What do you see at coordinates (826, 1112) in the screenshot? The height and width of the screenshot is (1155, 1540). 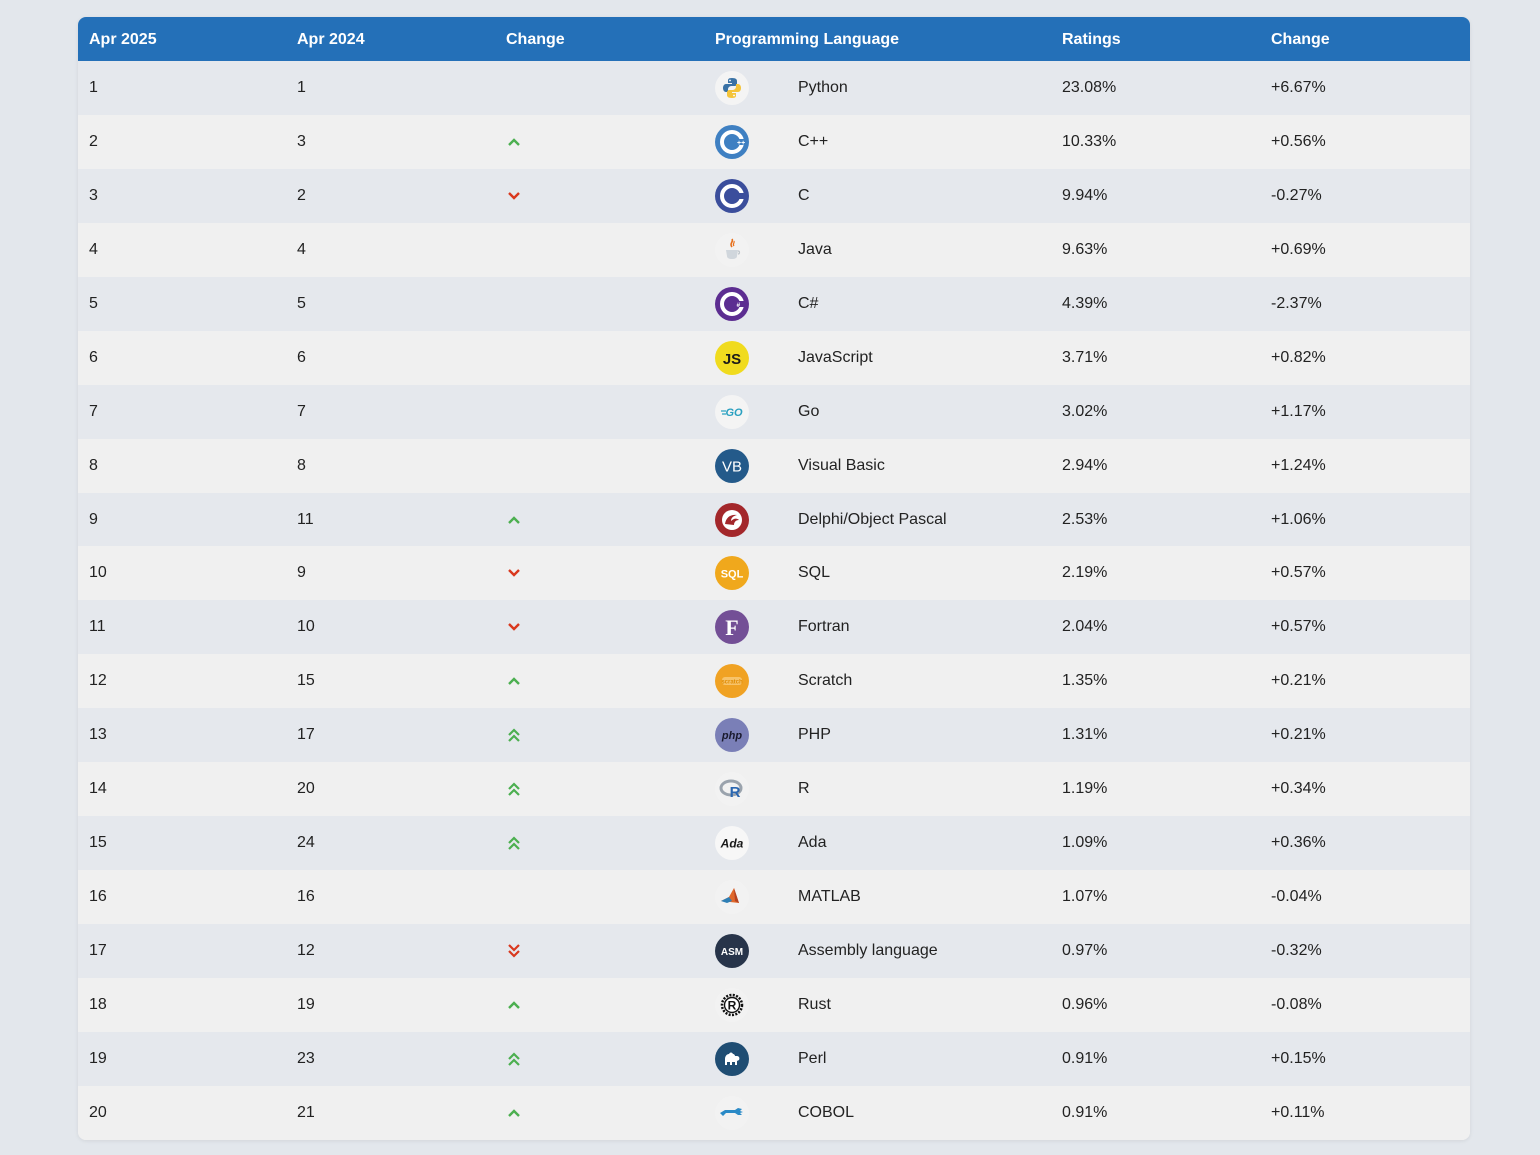 I see `language-name: COBOL` at bounding box center [826, 1112].